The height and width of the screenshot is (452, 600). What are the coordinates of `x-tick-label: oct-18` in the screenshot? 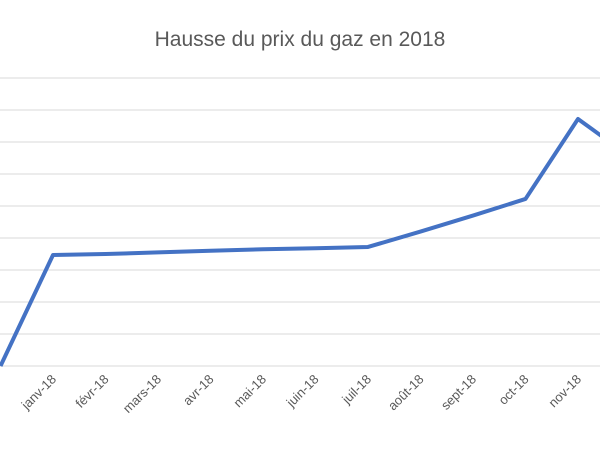 It's located at (513, 390).